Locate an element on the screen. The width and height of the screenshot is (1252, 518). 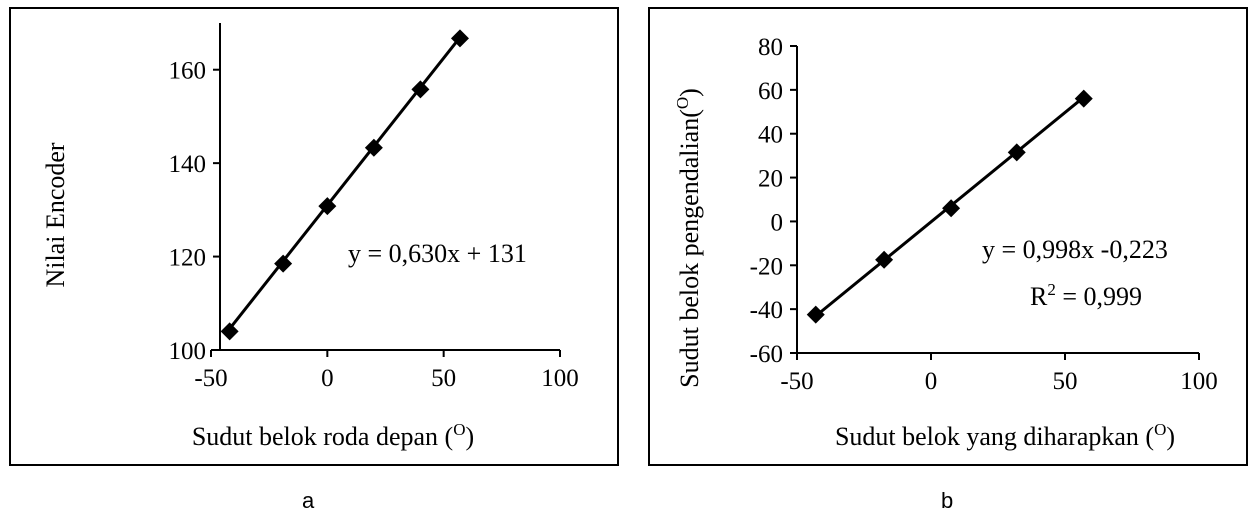
y-tick-label: 100 is located at coordinates (188, 351).